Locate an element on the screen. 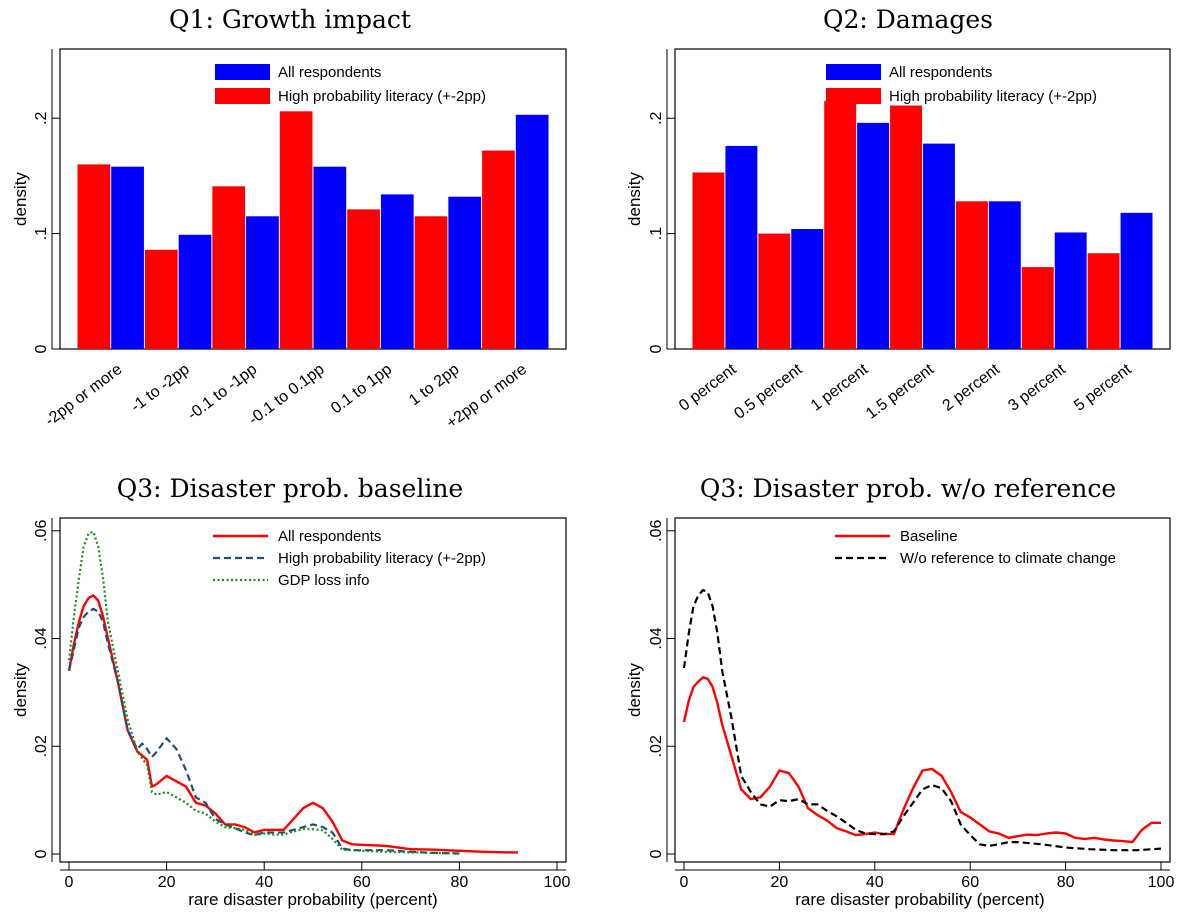  legend-label: Baseline is located at coordinates (929, 536).